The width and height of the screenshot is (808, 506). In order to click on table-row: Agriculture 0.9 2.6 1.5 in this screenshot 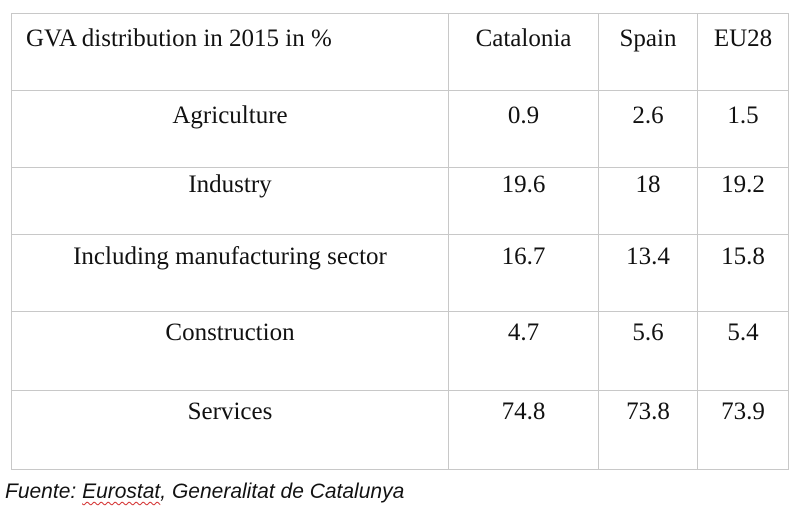, I will do `click(400, 129)`.